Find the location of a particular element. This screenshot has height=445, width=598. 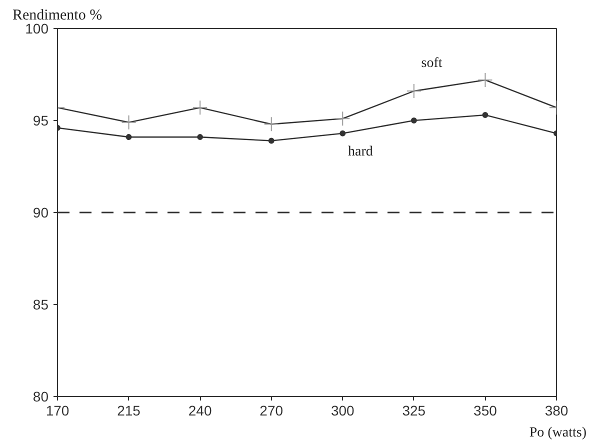

series-label: soft is located at coordinates (431, 63).